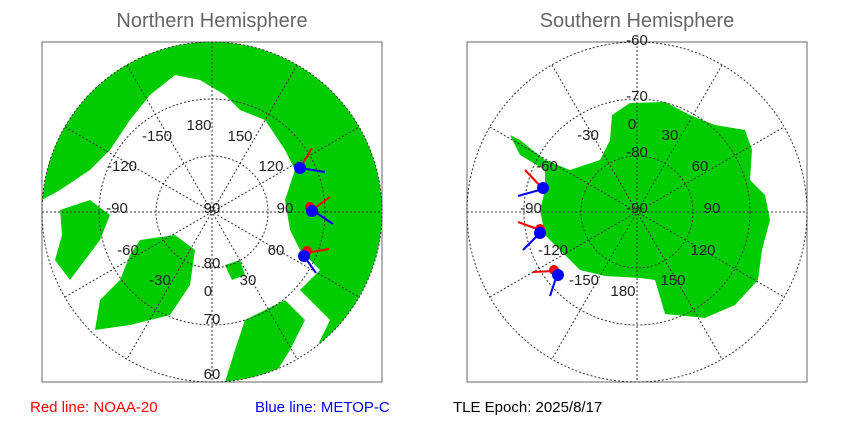  Describe the element at coordinates (637, 152) in the screenshot. I see `parallel-label: -80` at that location.